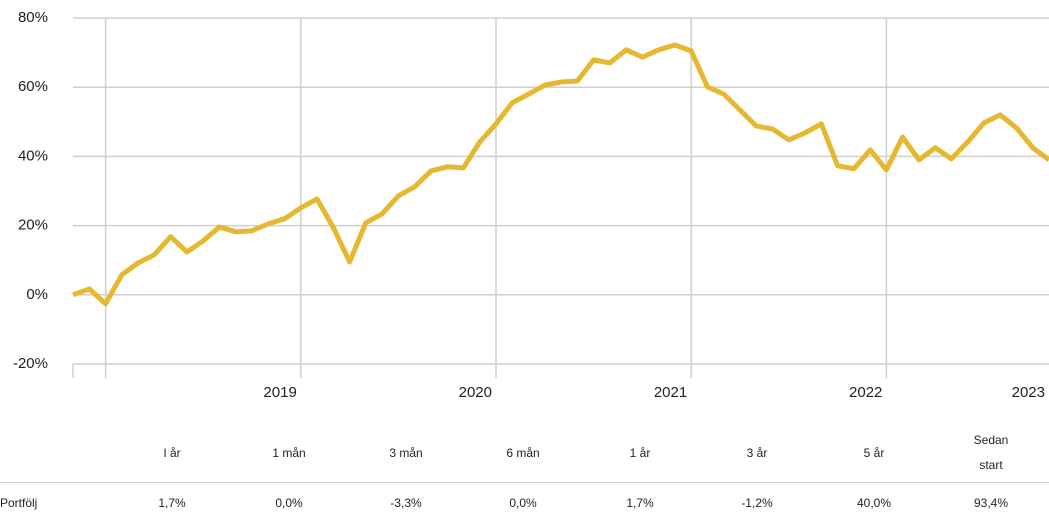 Image resolution: width=1049 pixels, height=516 pixels. What do you see at coordinates (33, 86) in the screenshot?
I see `y-tick-label: 60%` at bounding box center [33, 86].